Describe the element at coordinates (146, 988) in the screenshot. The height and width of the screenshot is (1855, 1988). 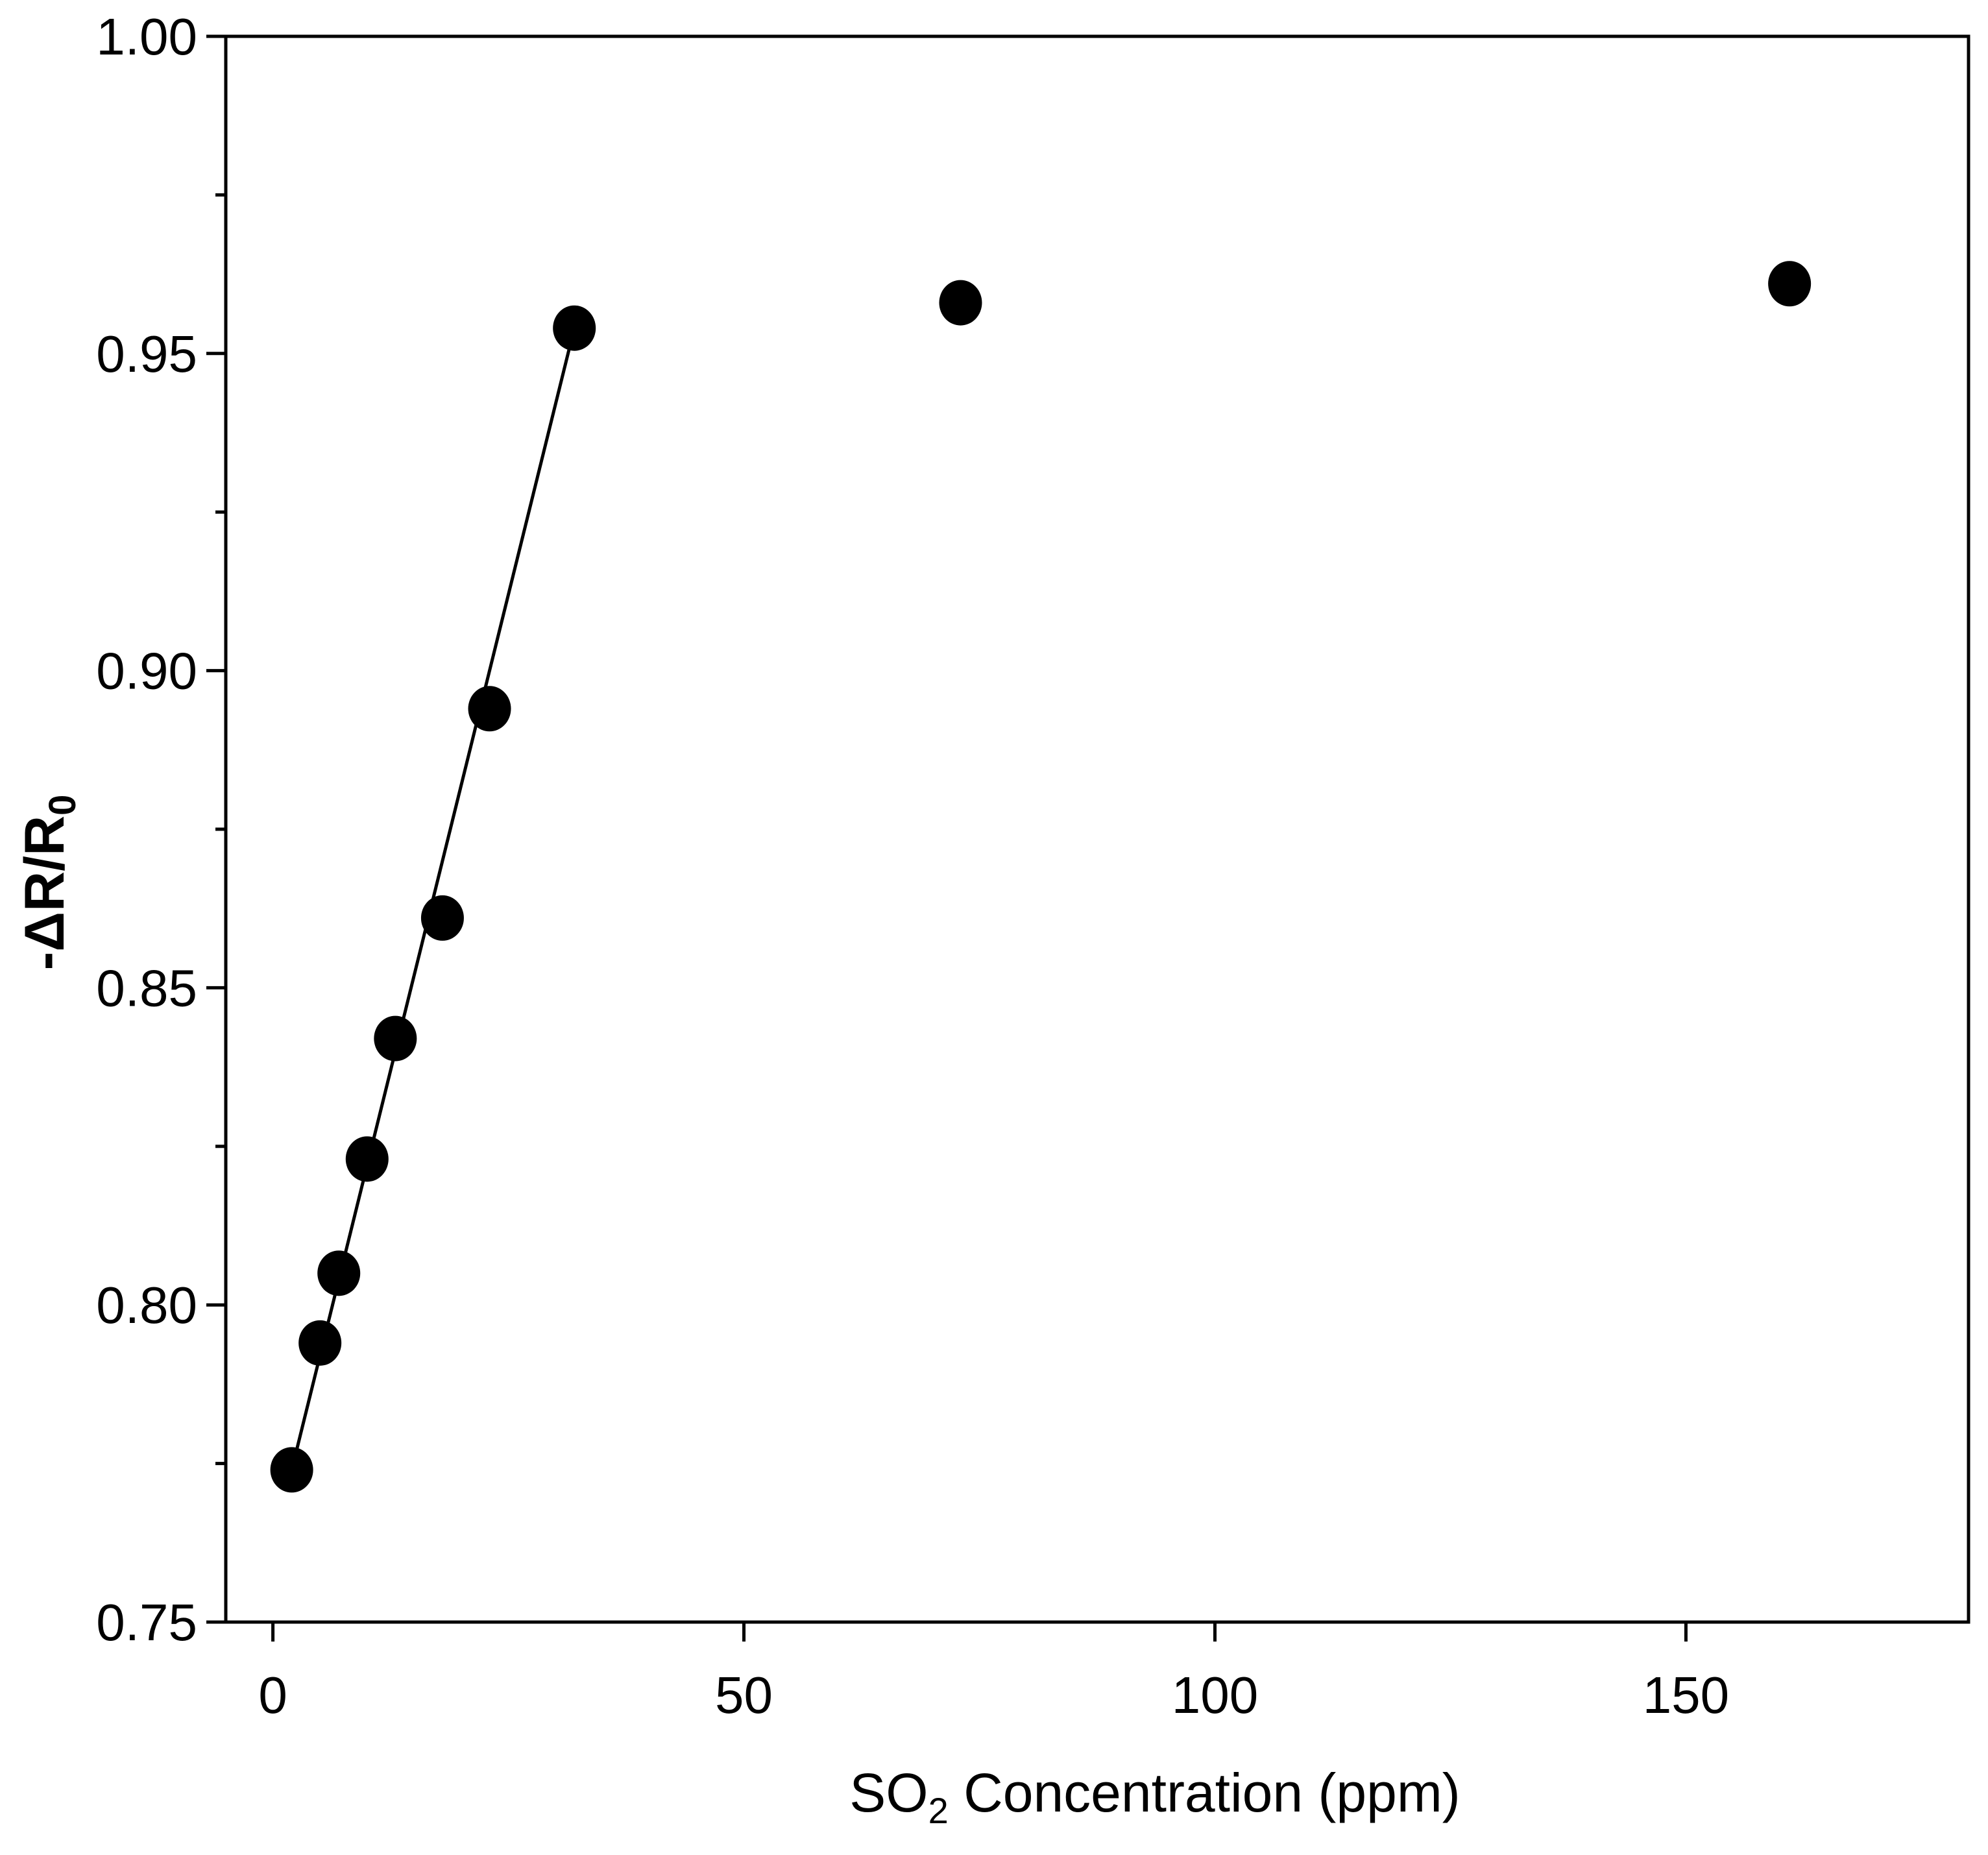
I see `y-tick-label: 0.85` at that location.